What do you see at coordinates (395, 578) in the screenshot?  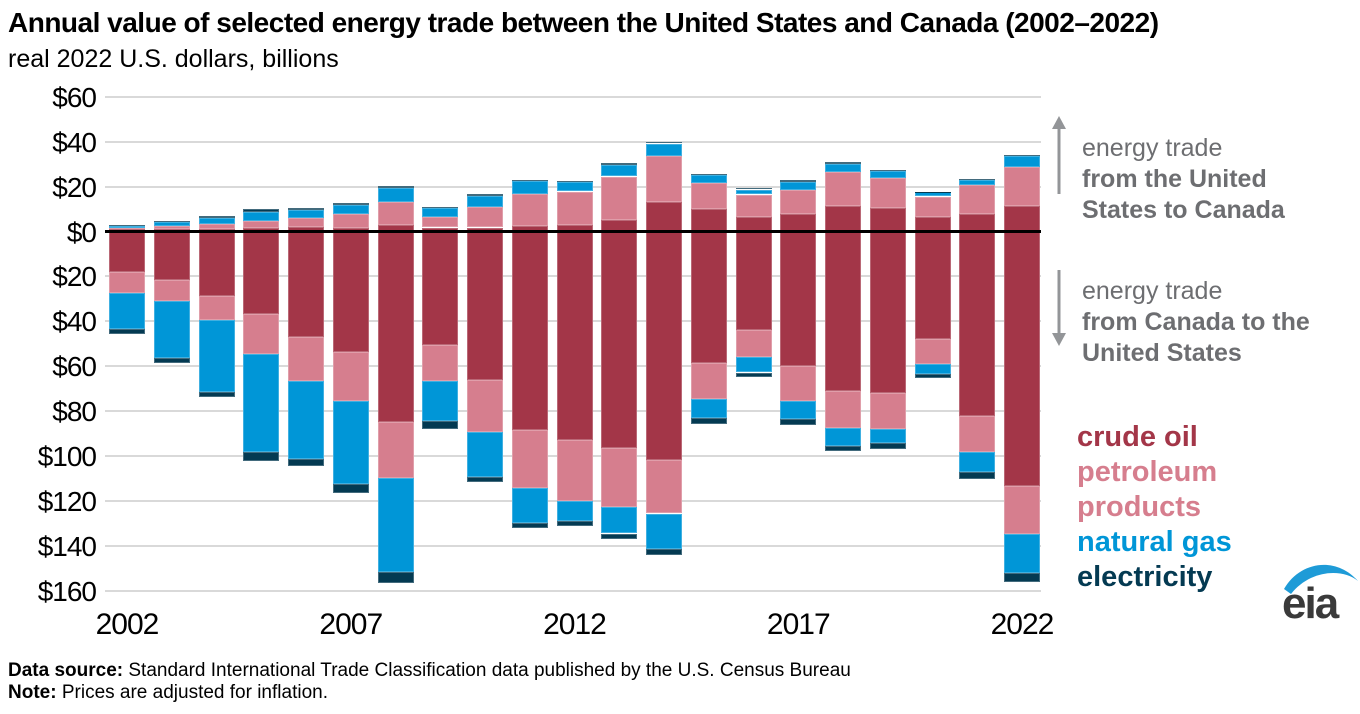 I see `bar-segment-2008-electricity-import` at bounding box center [395, 578].